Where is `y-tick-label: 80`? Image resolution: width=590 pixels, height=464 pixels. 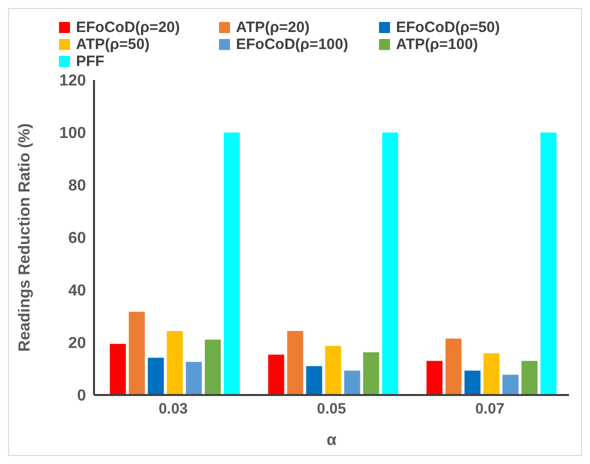 y-tick-label: 80 is located at coordinates (77, 186).